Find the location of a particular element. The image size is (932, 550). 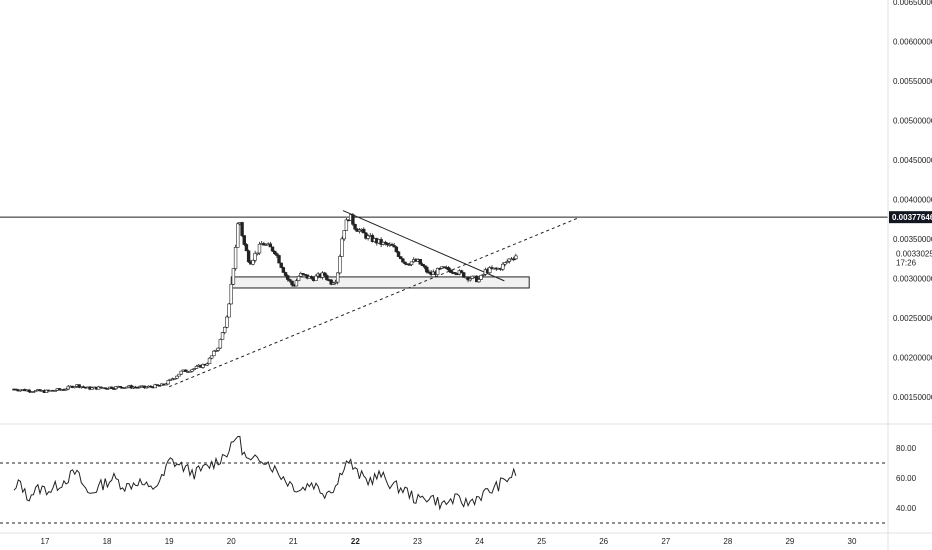

resistance-price-label-bg is located at coordinates (910, 217).